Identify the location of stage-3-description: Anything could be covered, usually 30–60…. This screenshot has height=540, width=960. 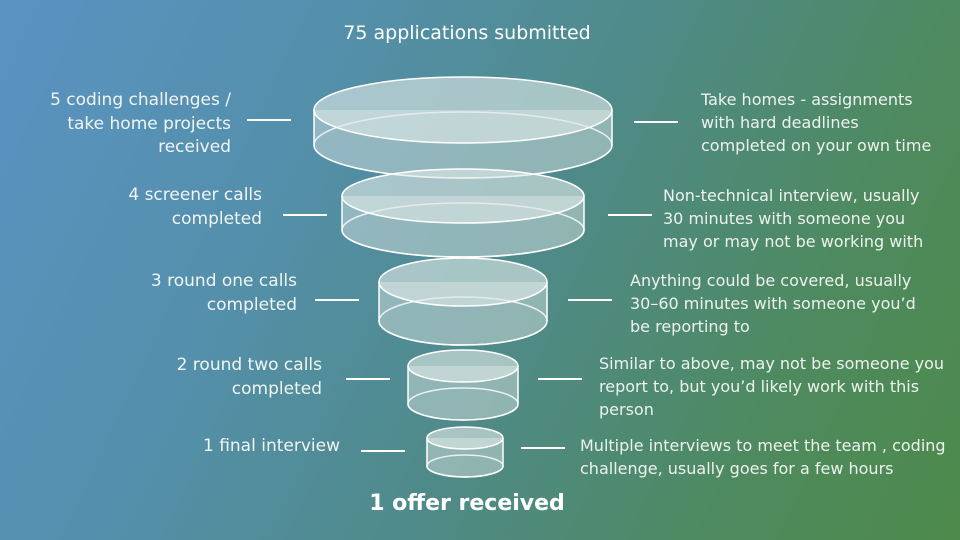
(773, 303).